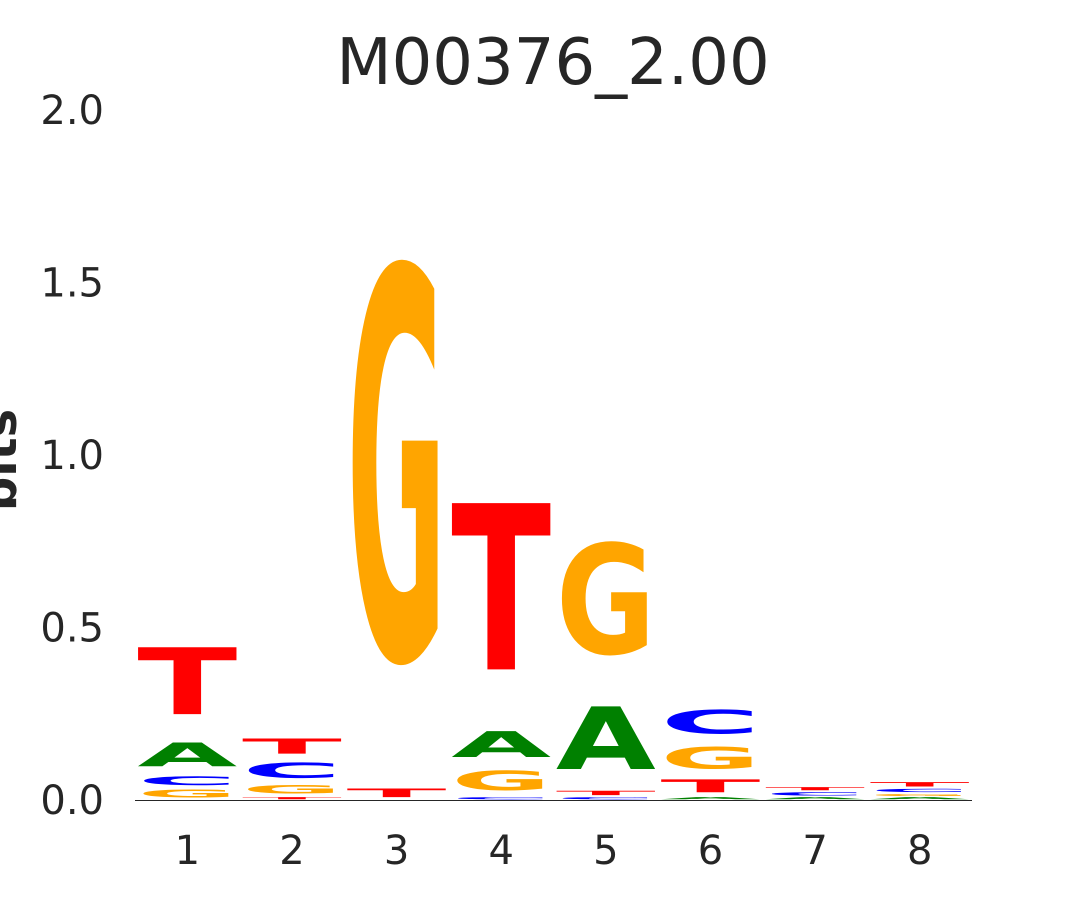 Image resolution: width=1080 pixels, height=900 pixels. I want to click on x-tick-label: 8, so click(919, 851).